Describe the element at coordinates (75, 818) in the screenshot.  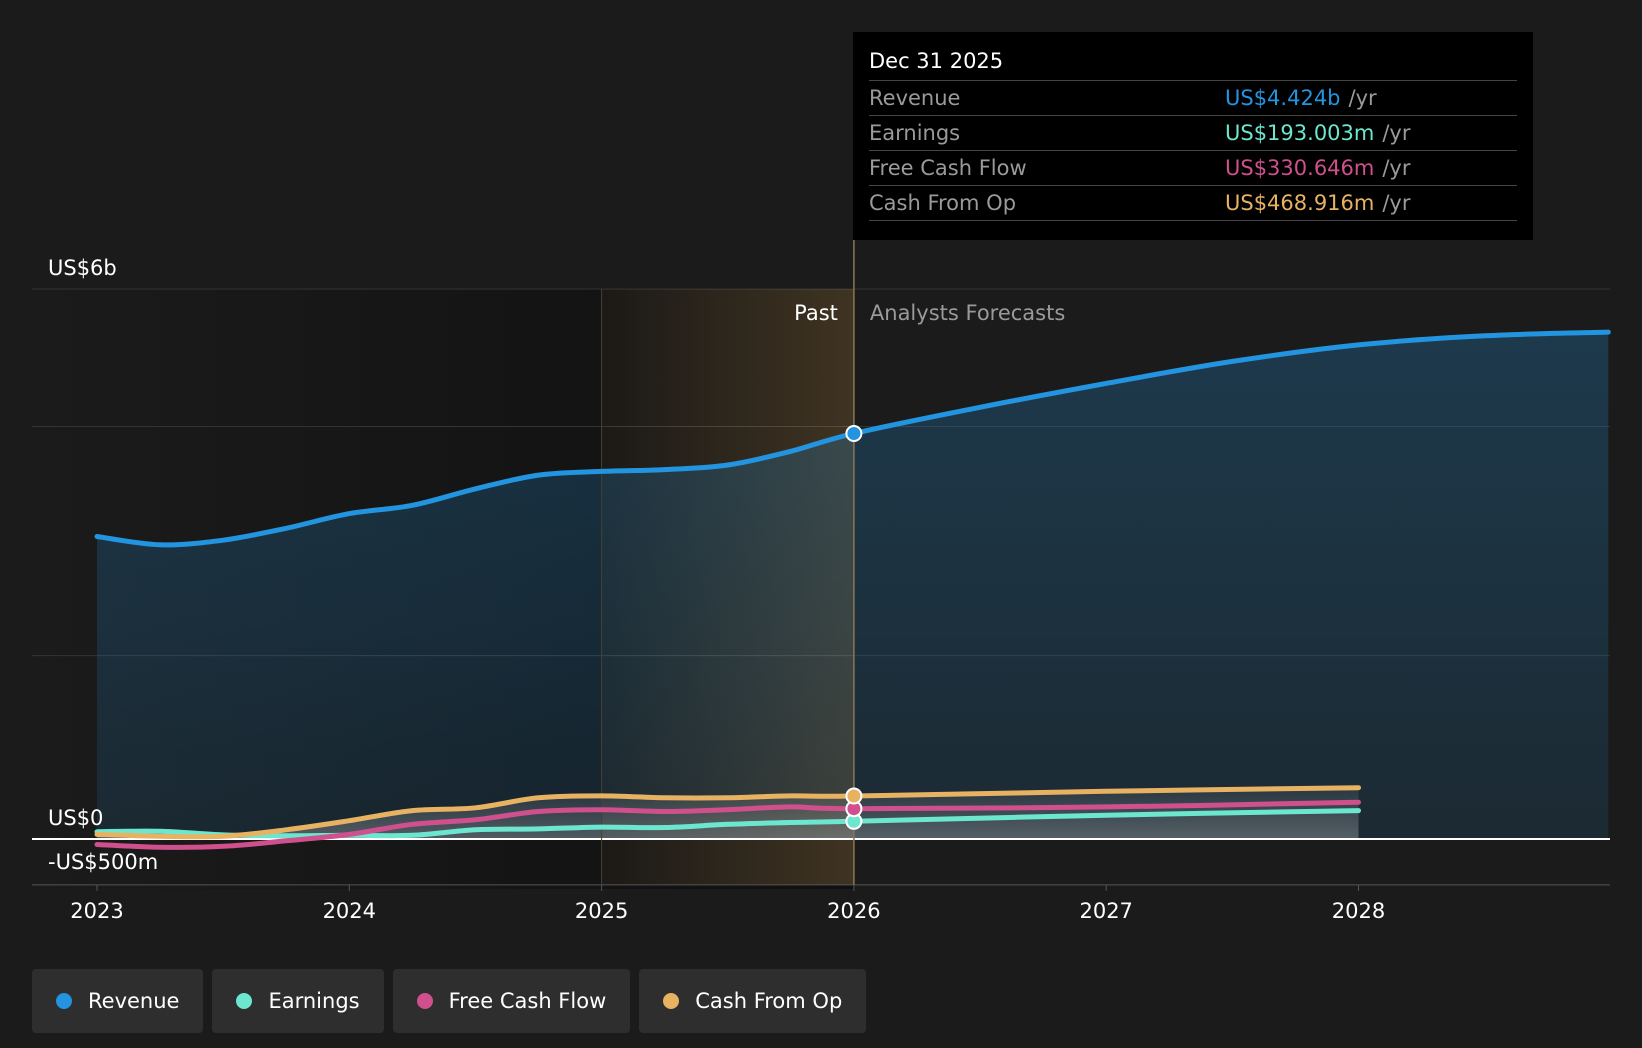
I see `y-axis-label: US$0` at that location.